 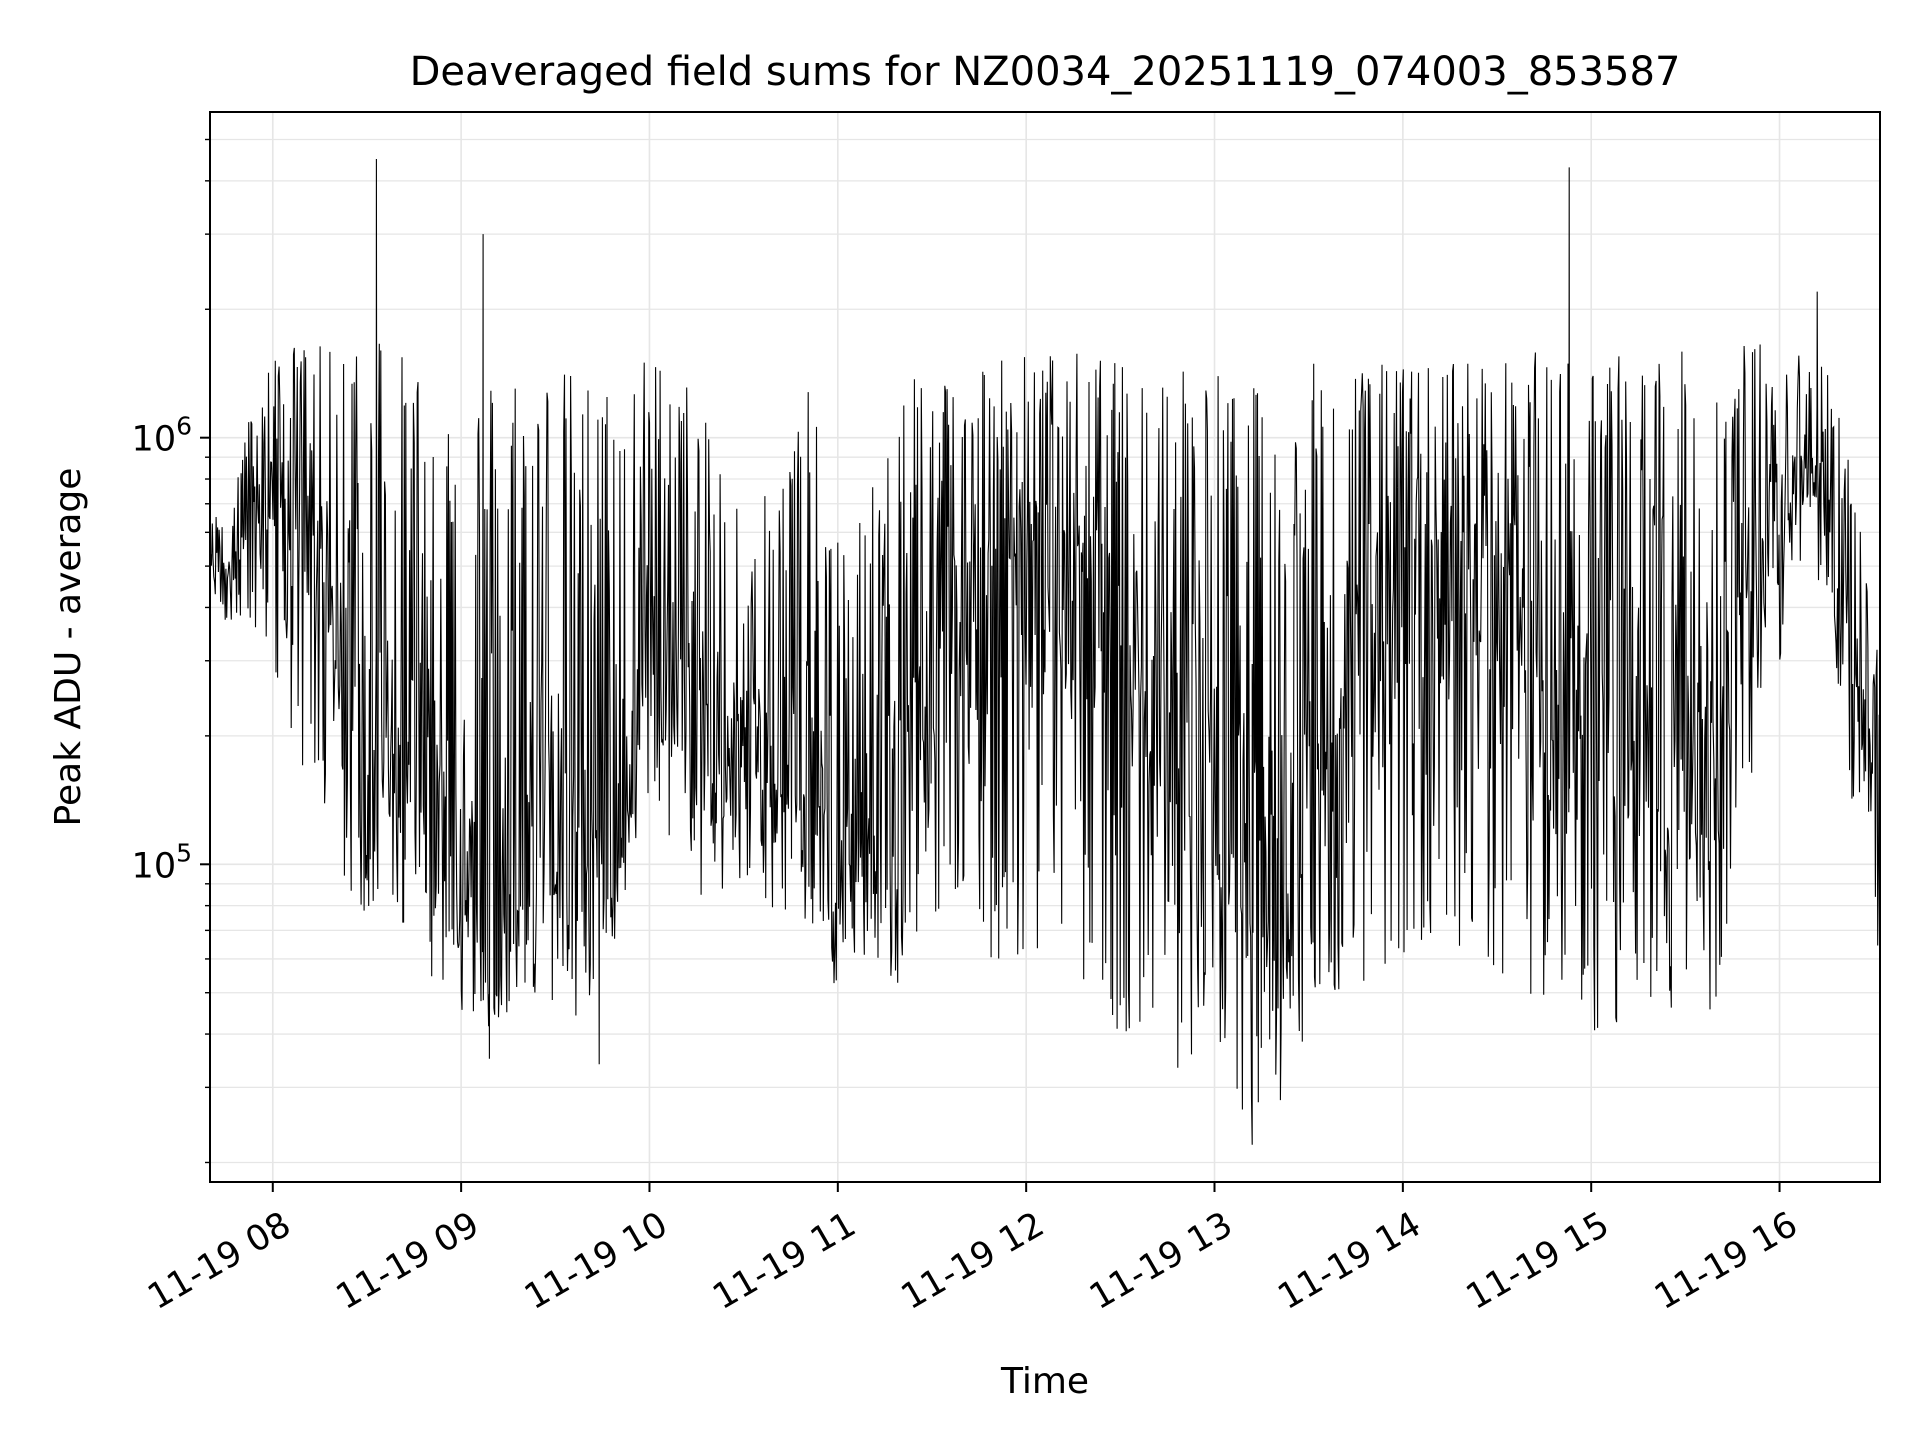 What do you see at coordinates (162, 862) in the screenshot?
I see `y-tick-label: 10⁵` at bounding box center [162, 862].